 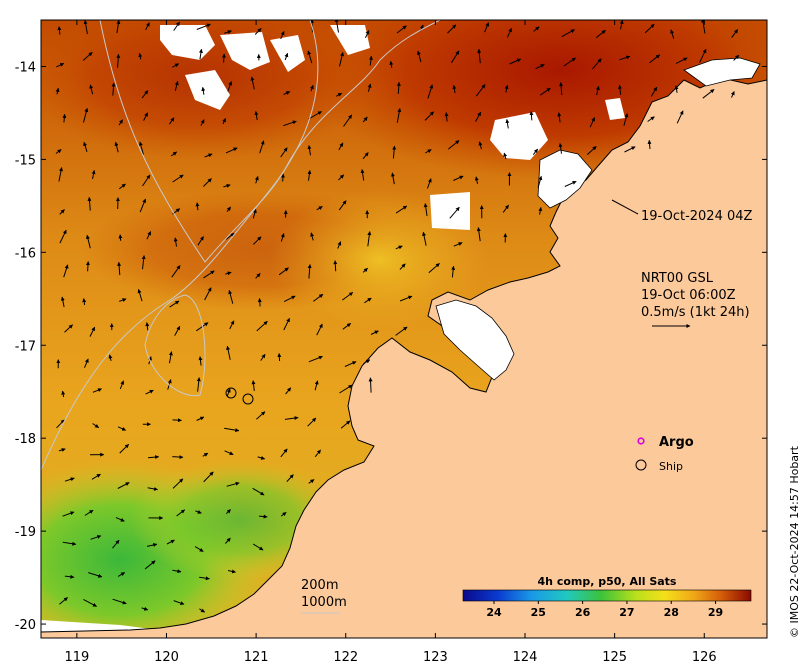 I want to click on product-time-label: 19-Oct-2024 04Z, so click(x=697, y=216).